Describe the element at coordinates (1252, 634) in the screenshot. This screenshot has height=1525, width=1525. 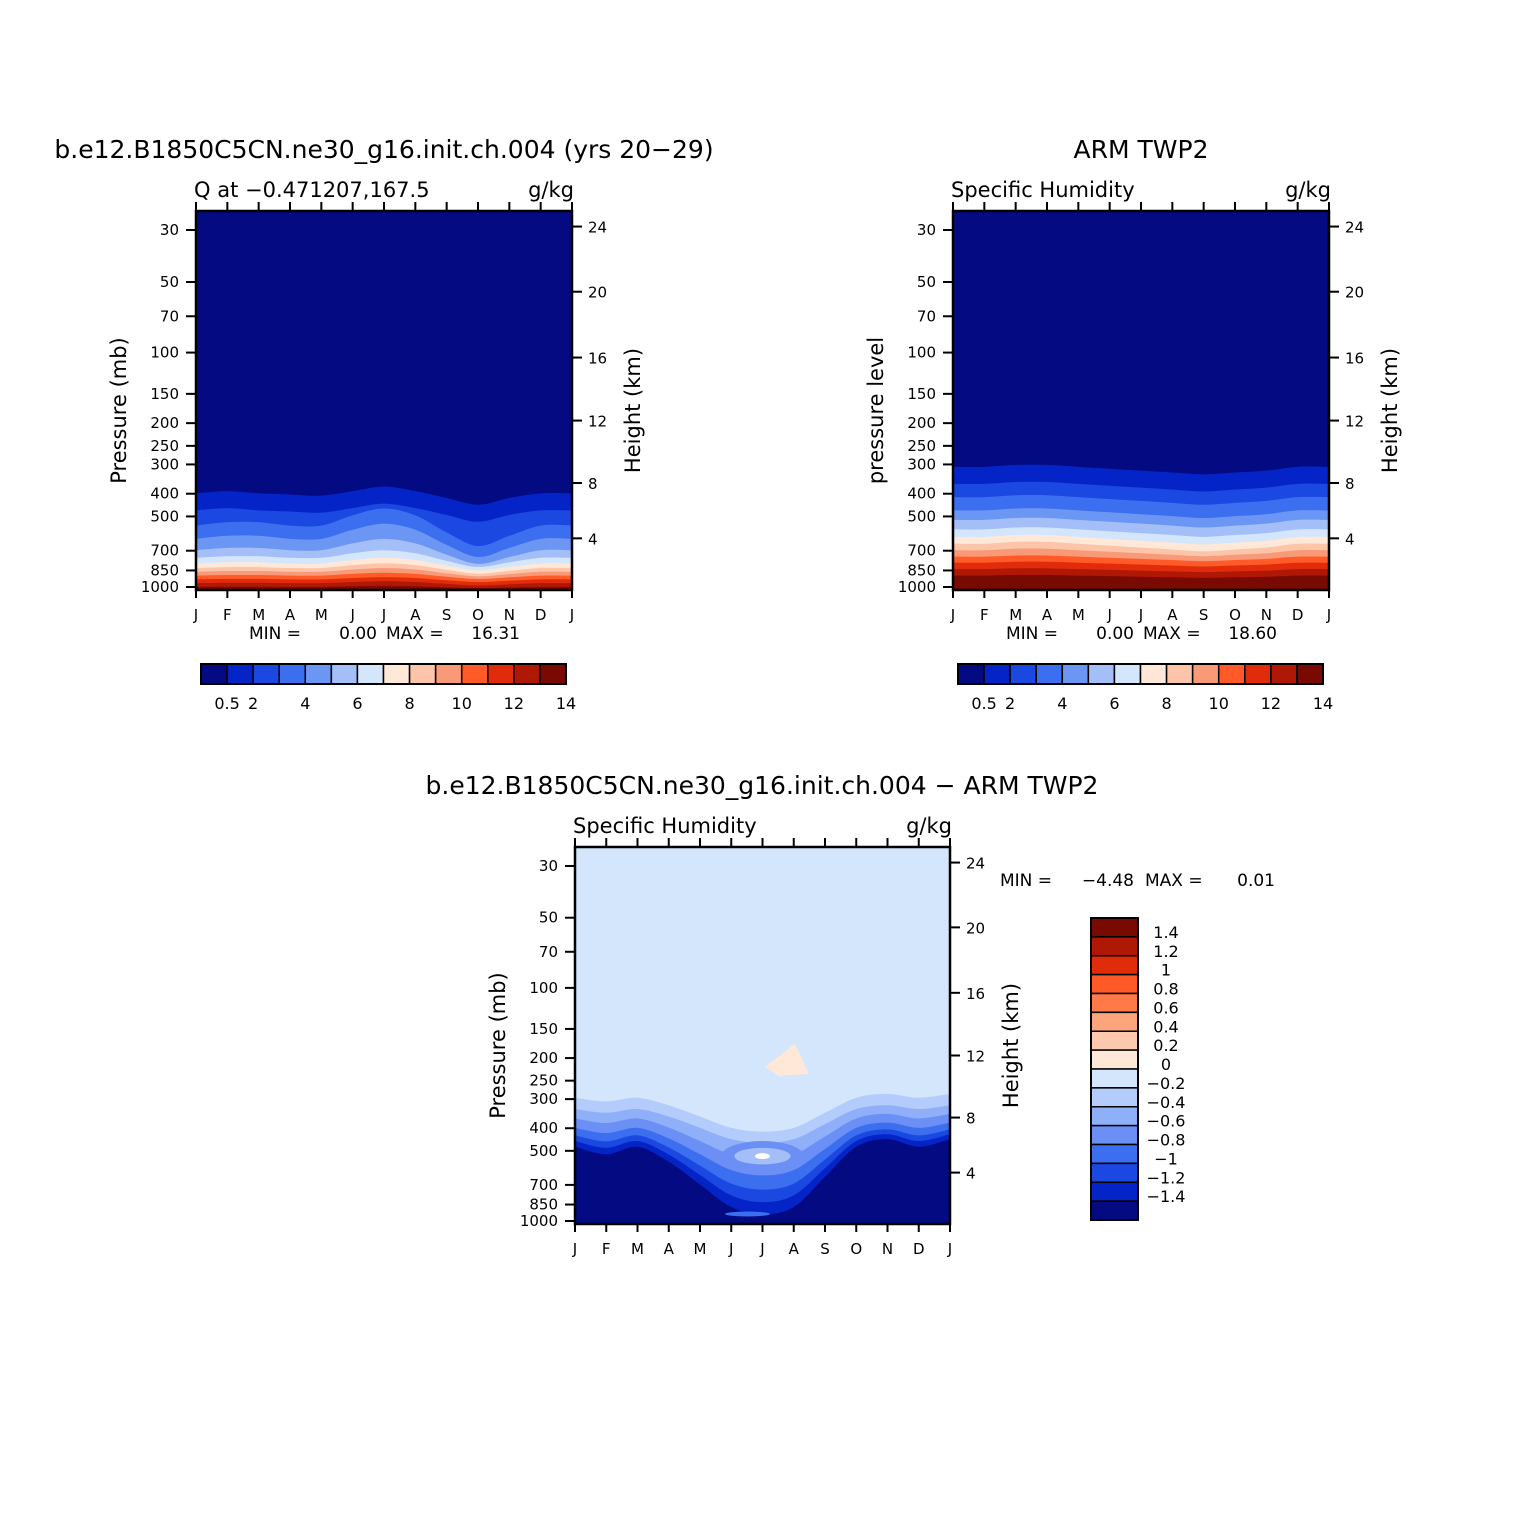
I see `max-value: 18.60` at that location.